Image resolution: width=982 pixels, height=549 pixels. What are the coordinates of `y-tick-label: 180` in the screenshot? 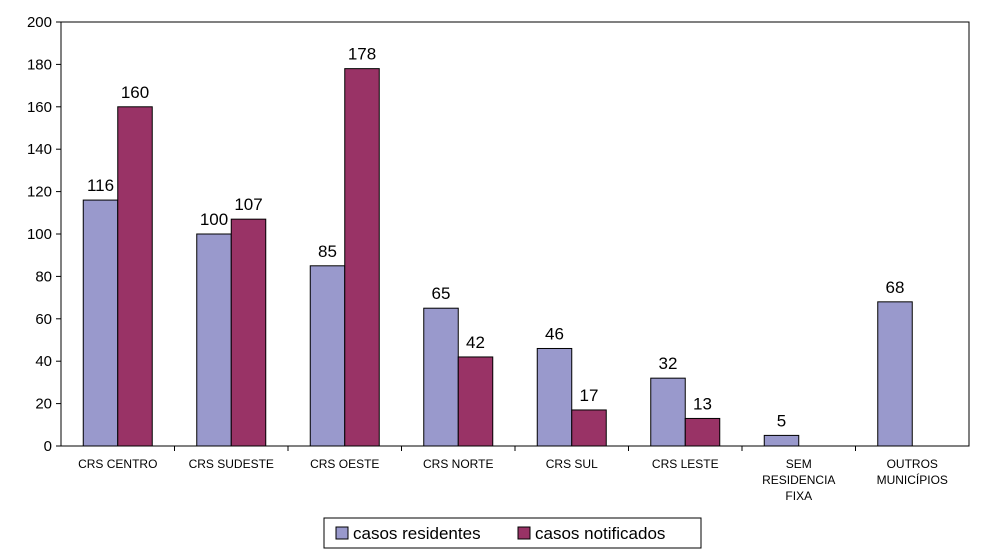 It's located at (39, 64).